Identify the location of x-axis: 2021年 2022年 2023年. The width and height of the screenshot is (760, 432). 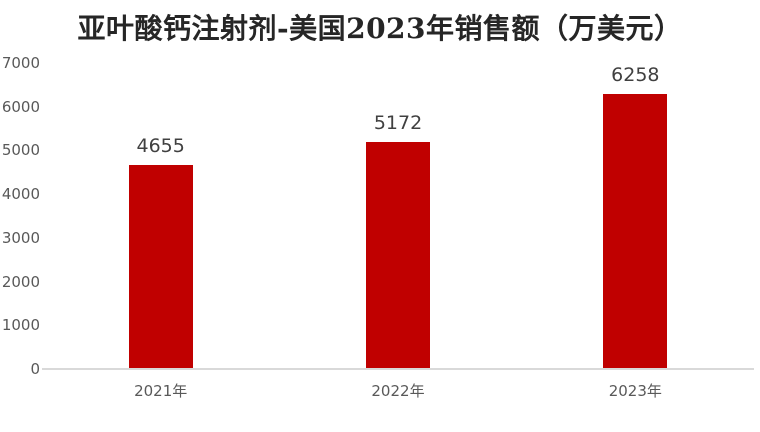
(398, 385).